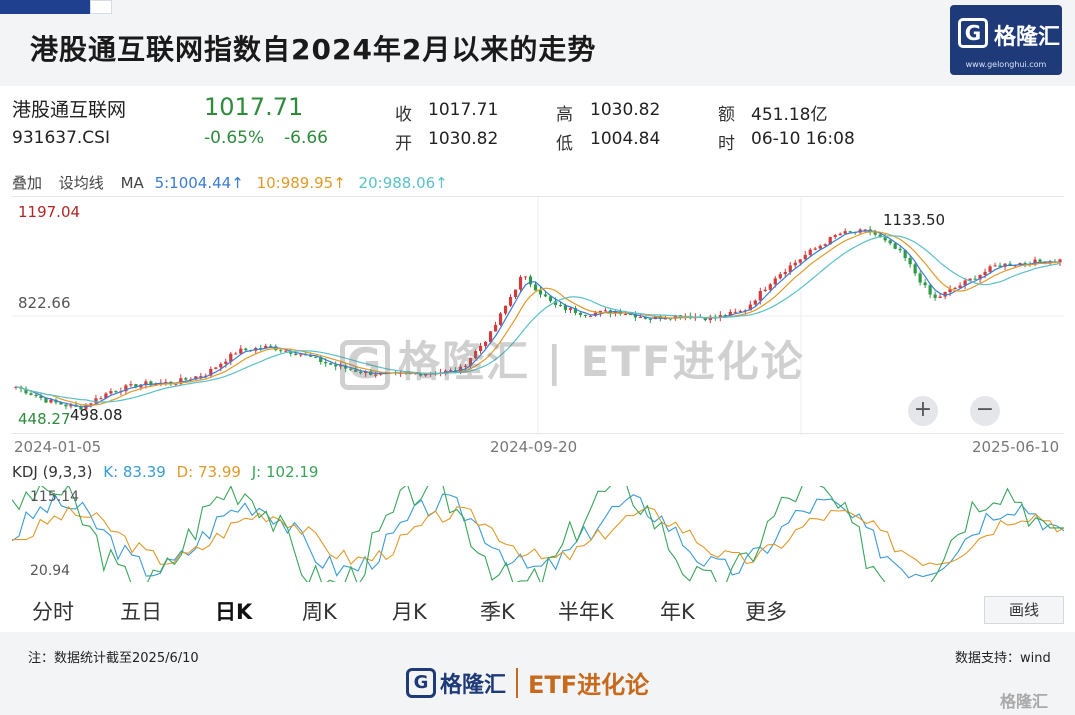  I want to click on zoom-in-button: +, so click(923, 411).